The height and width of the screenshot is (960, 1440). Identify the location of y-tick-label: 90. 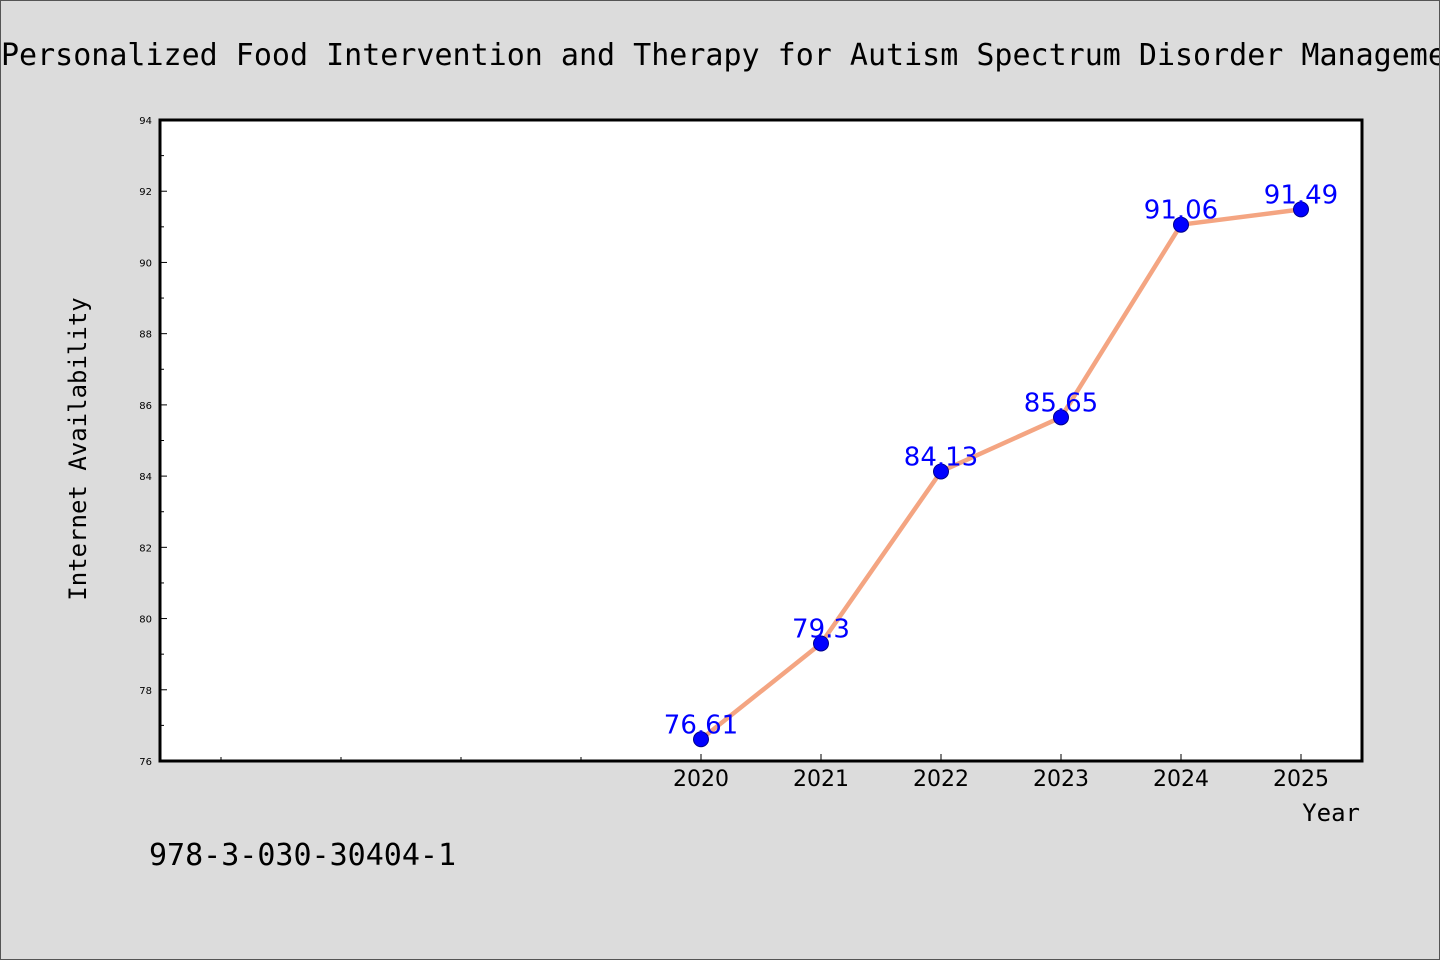
(145, 263).